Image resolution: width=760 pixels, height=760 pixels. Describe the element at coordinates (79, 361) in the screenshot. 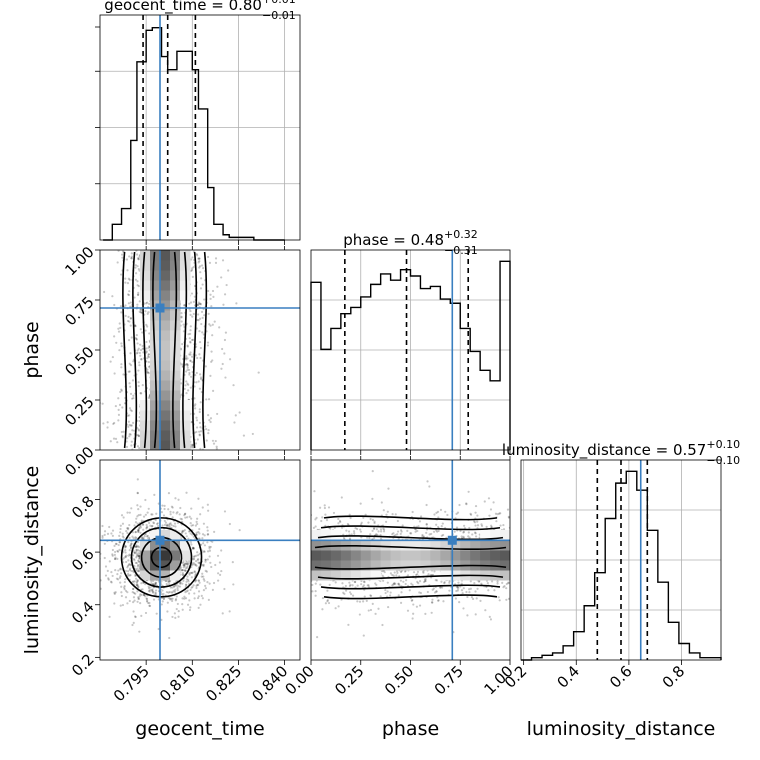

I see `y-tick-label: 0.50` at that location.